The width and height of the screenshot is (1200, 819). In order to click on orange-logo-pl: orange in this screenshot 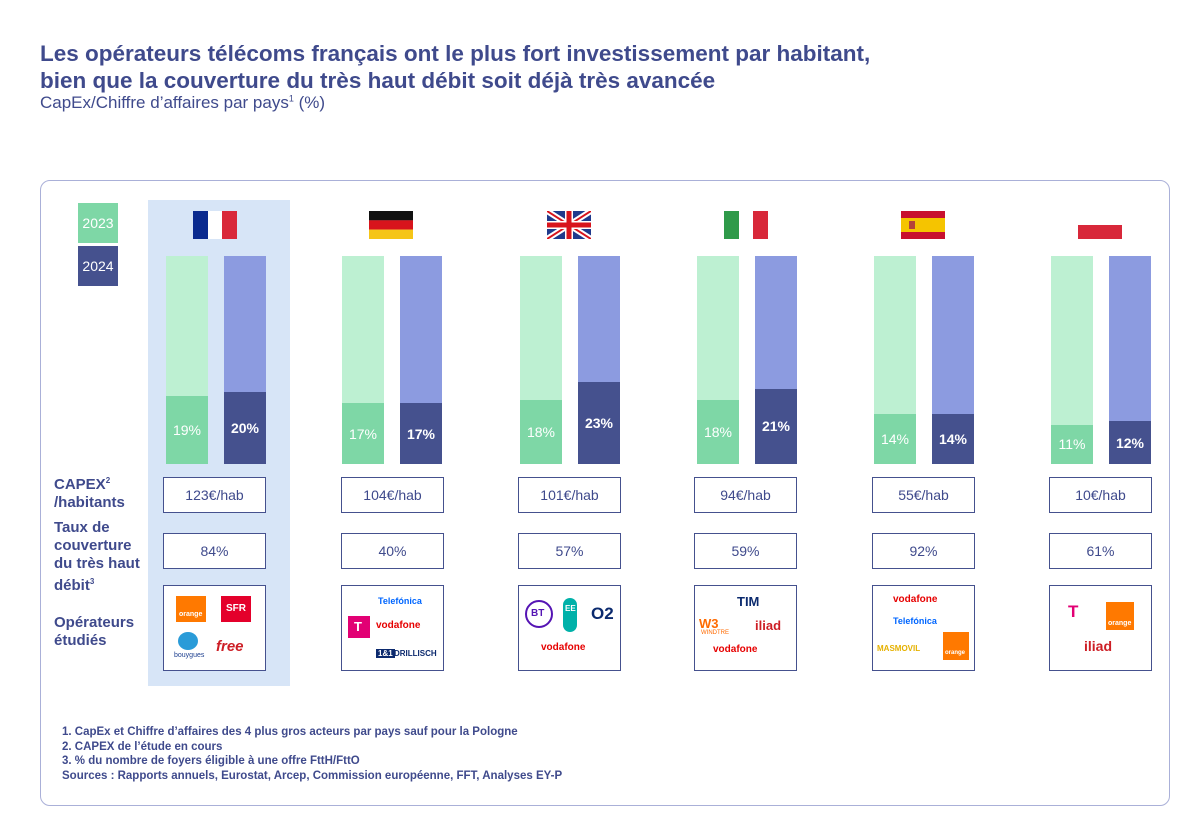, I will do `click(1120, 623)`.